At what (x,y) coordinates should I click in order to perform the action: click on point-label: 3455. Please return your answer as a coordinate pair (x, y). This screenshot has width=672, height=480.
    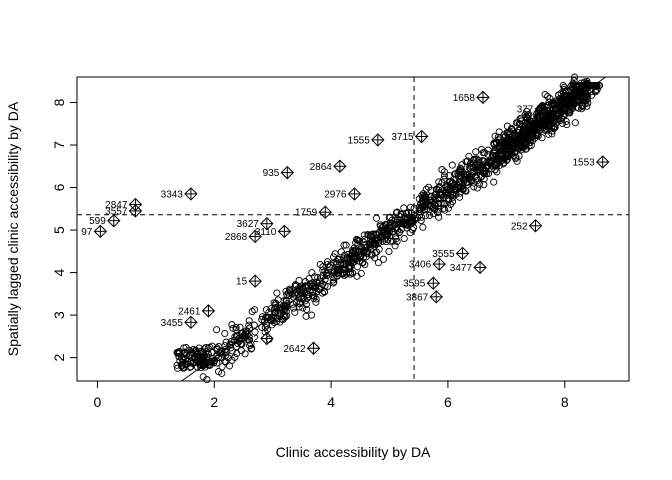
    Looking at the image, I should click on (172, 323).